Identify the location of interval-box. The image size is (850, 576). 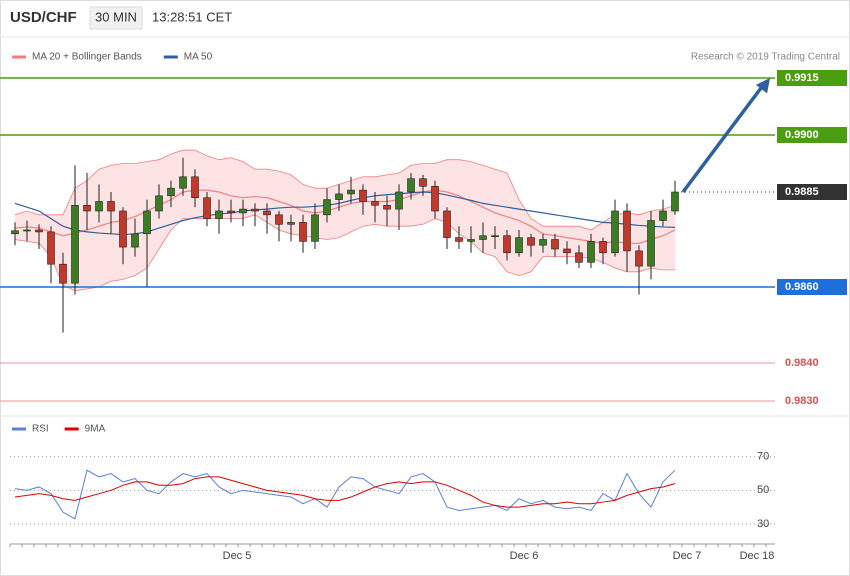
(116, 18).